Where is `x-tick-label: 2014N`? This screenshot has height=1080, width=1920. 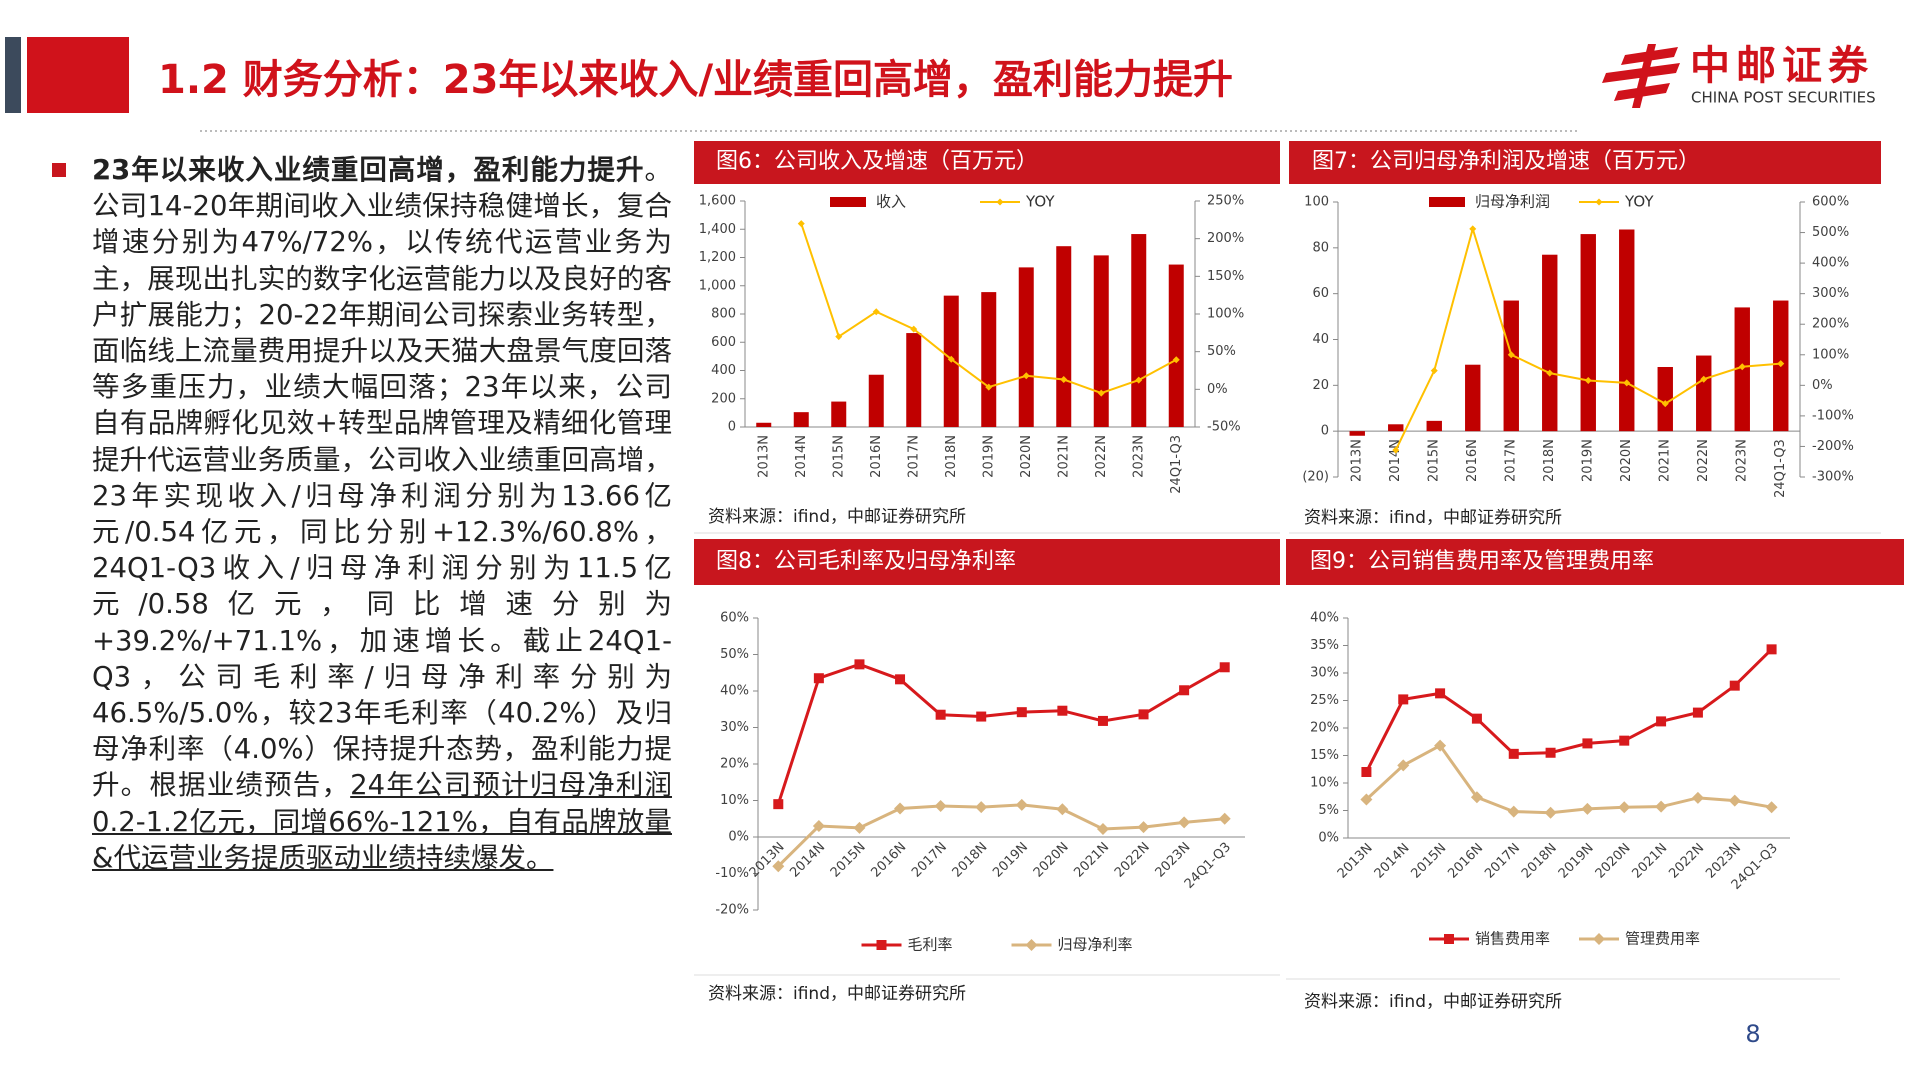
x-tick-label: 2014N is located at coordinates (807, 860).